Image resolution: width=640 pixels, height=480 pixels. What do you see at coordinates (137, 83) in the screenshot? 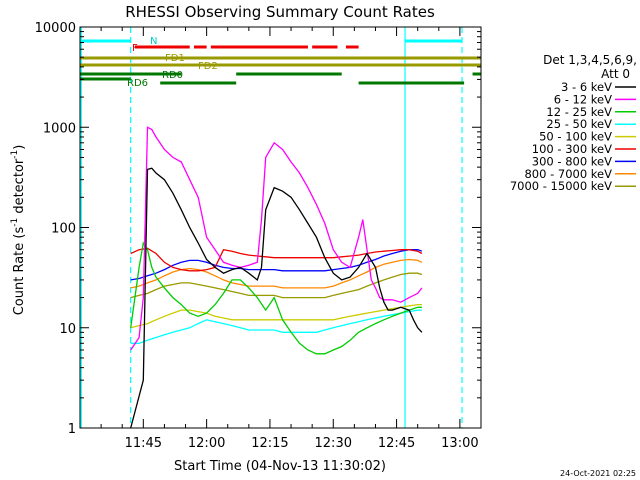
I see `flag-label-rd6: RD6` at bounding box center [137, 83].